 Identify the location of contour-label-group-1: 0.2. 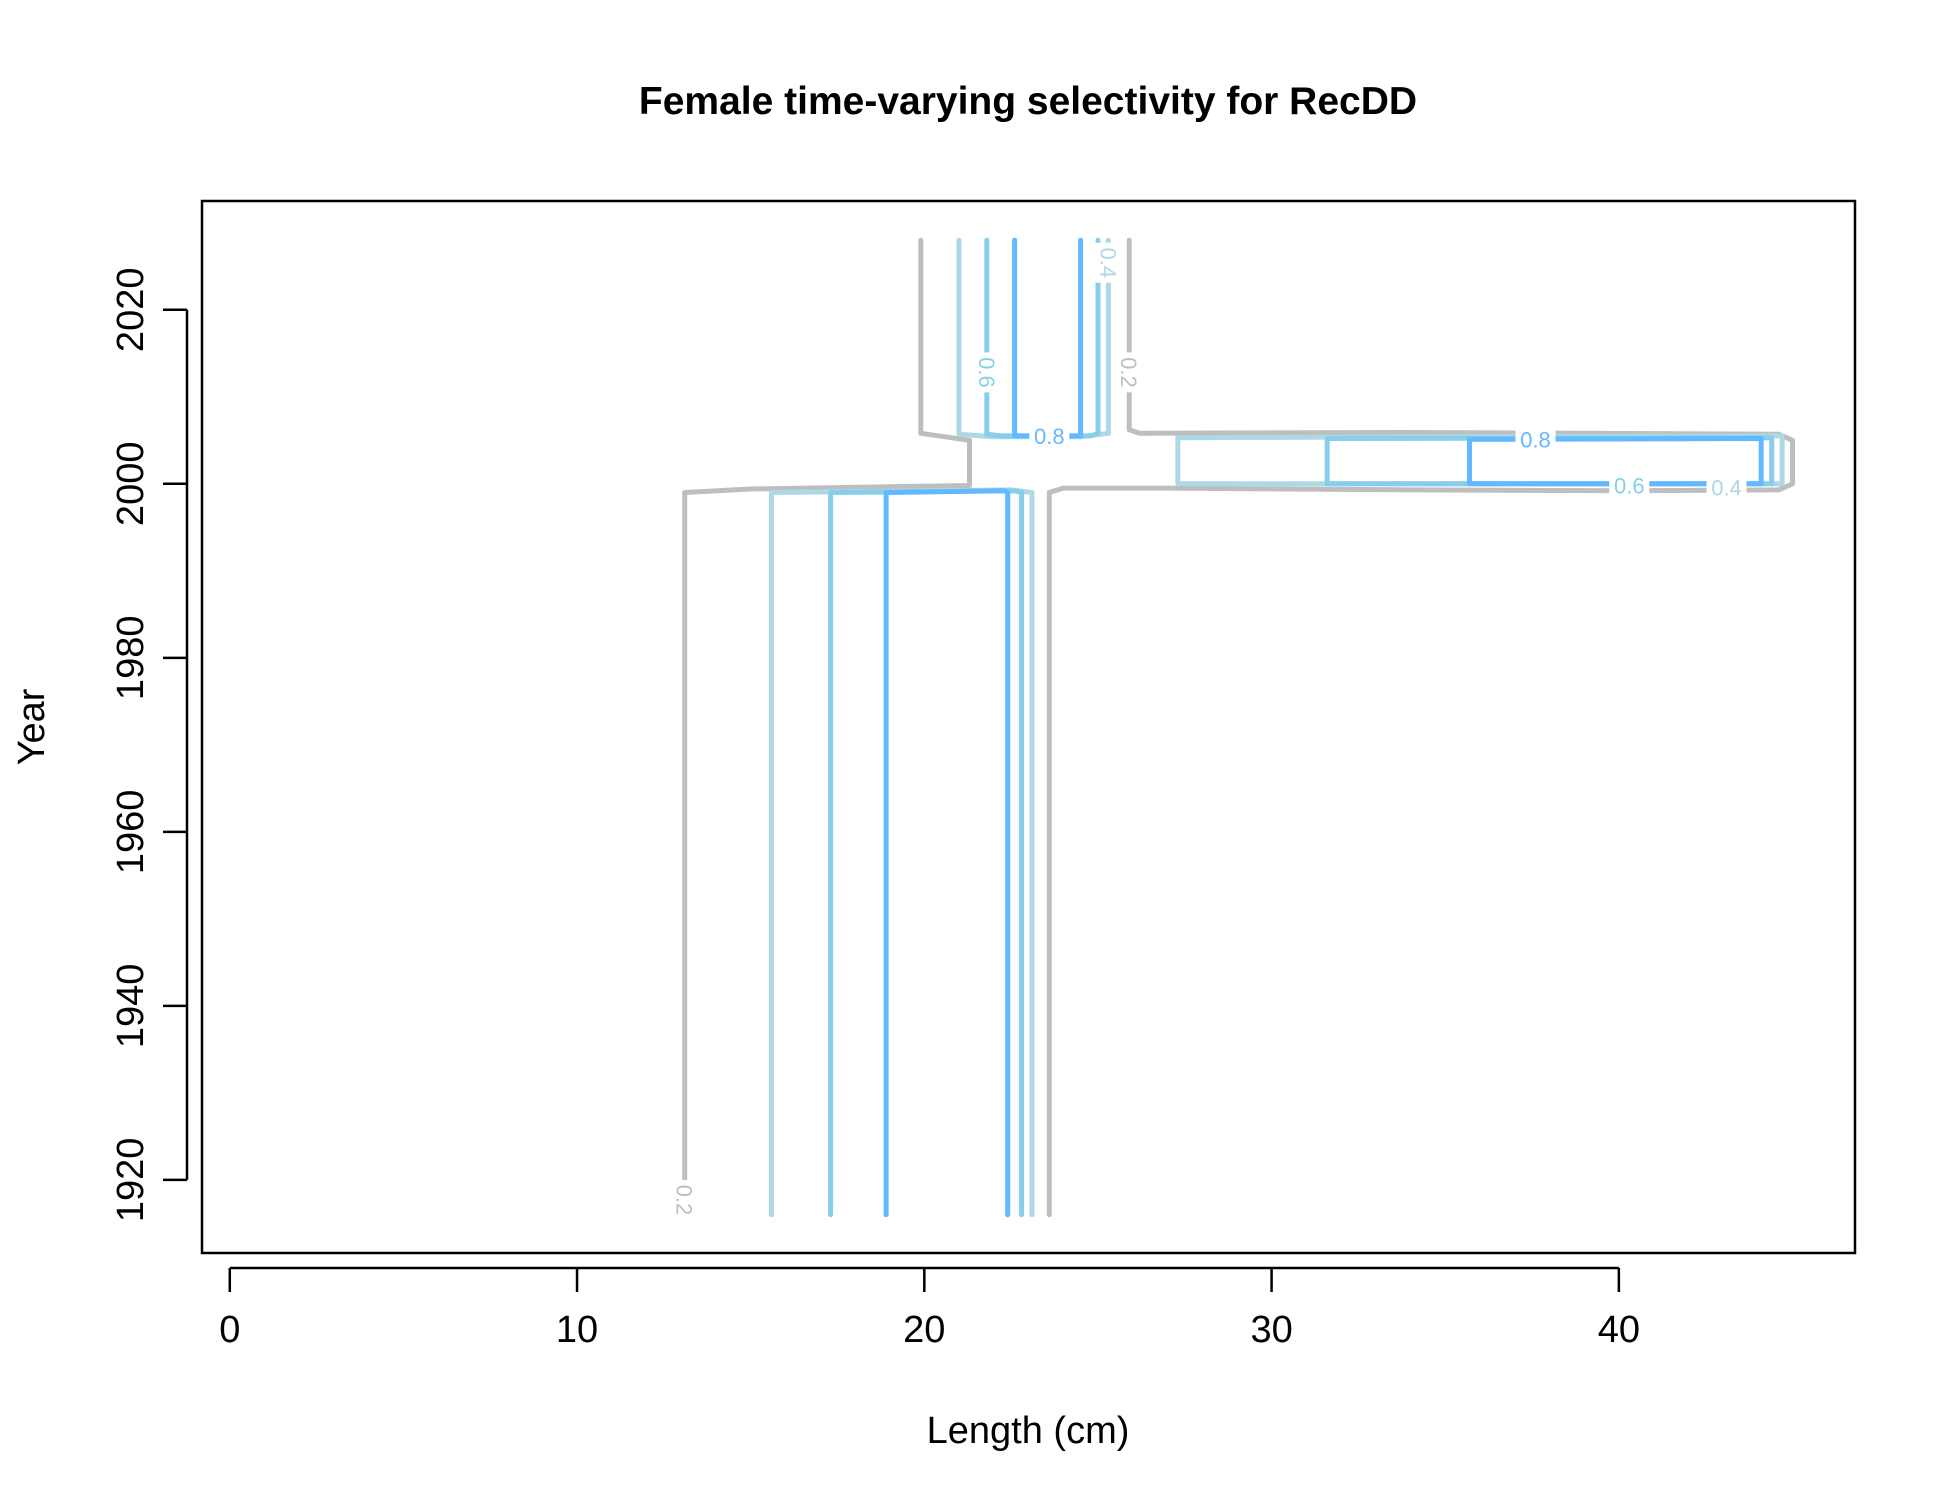
(1129, 372).